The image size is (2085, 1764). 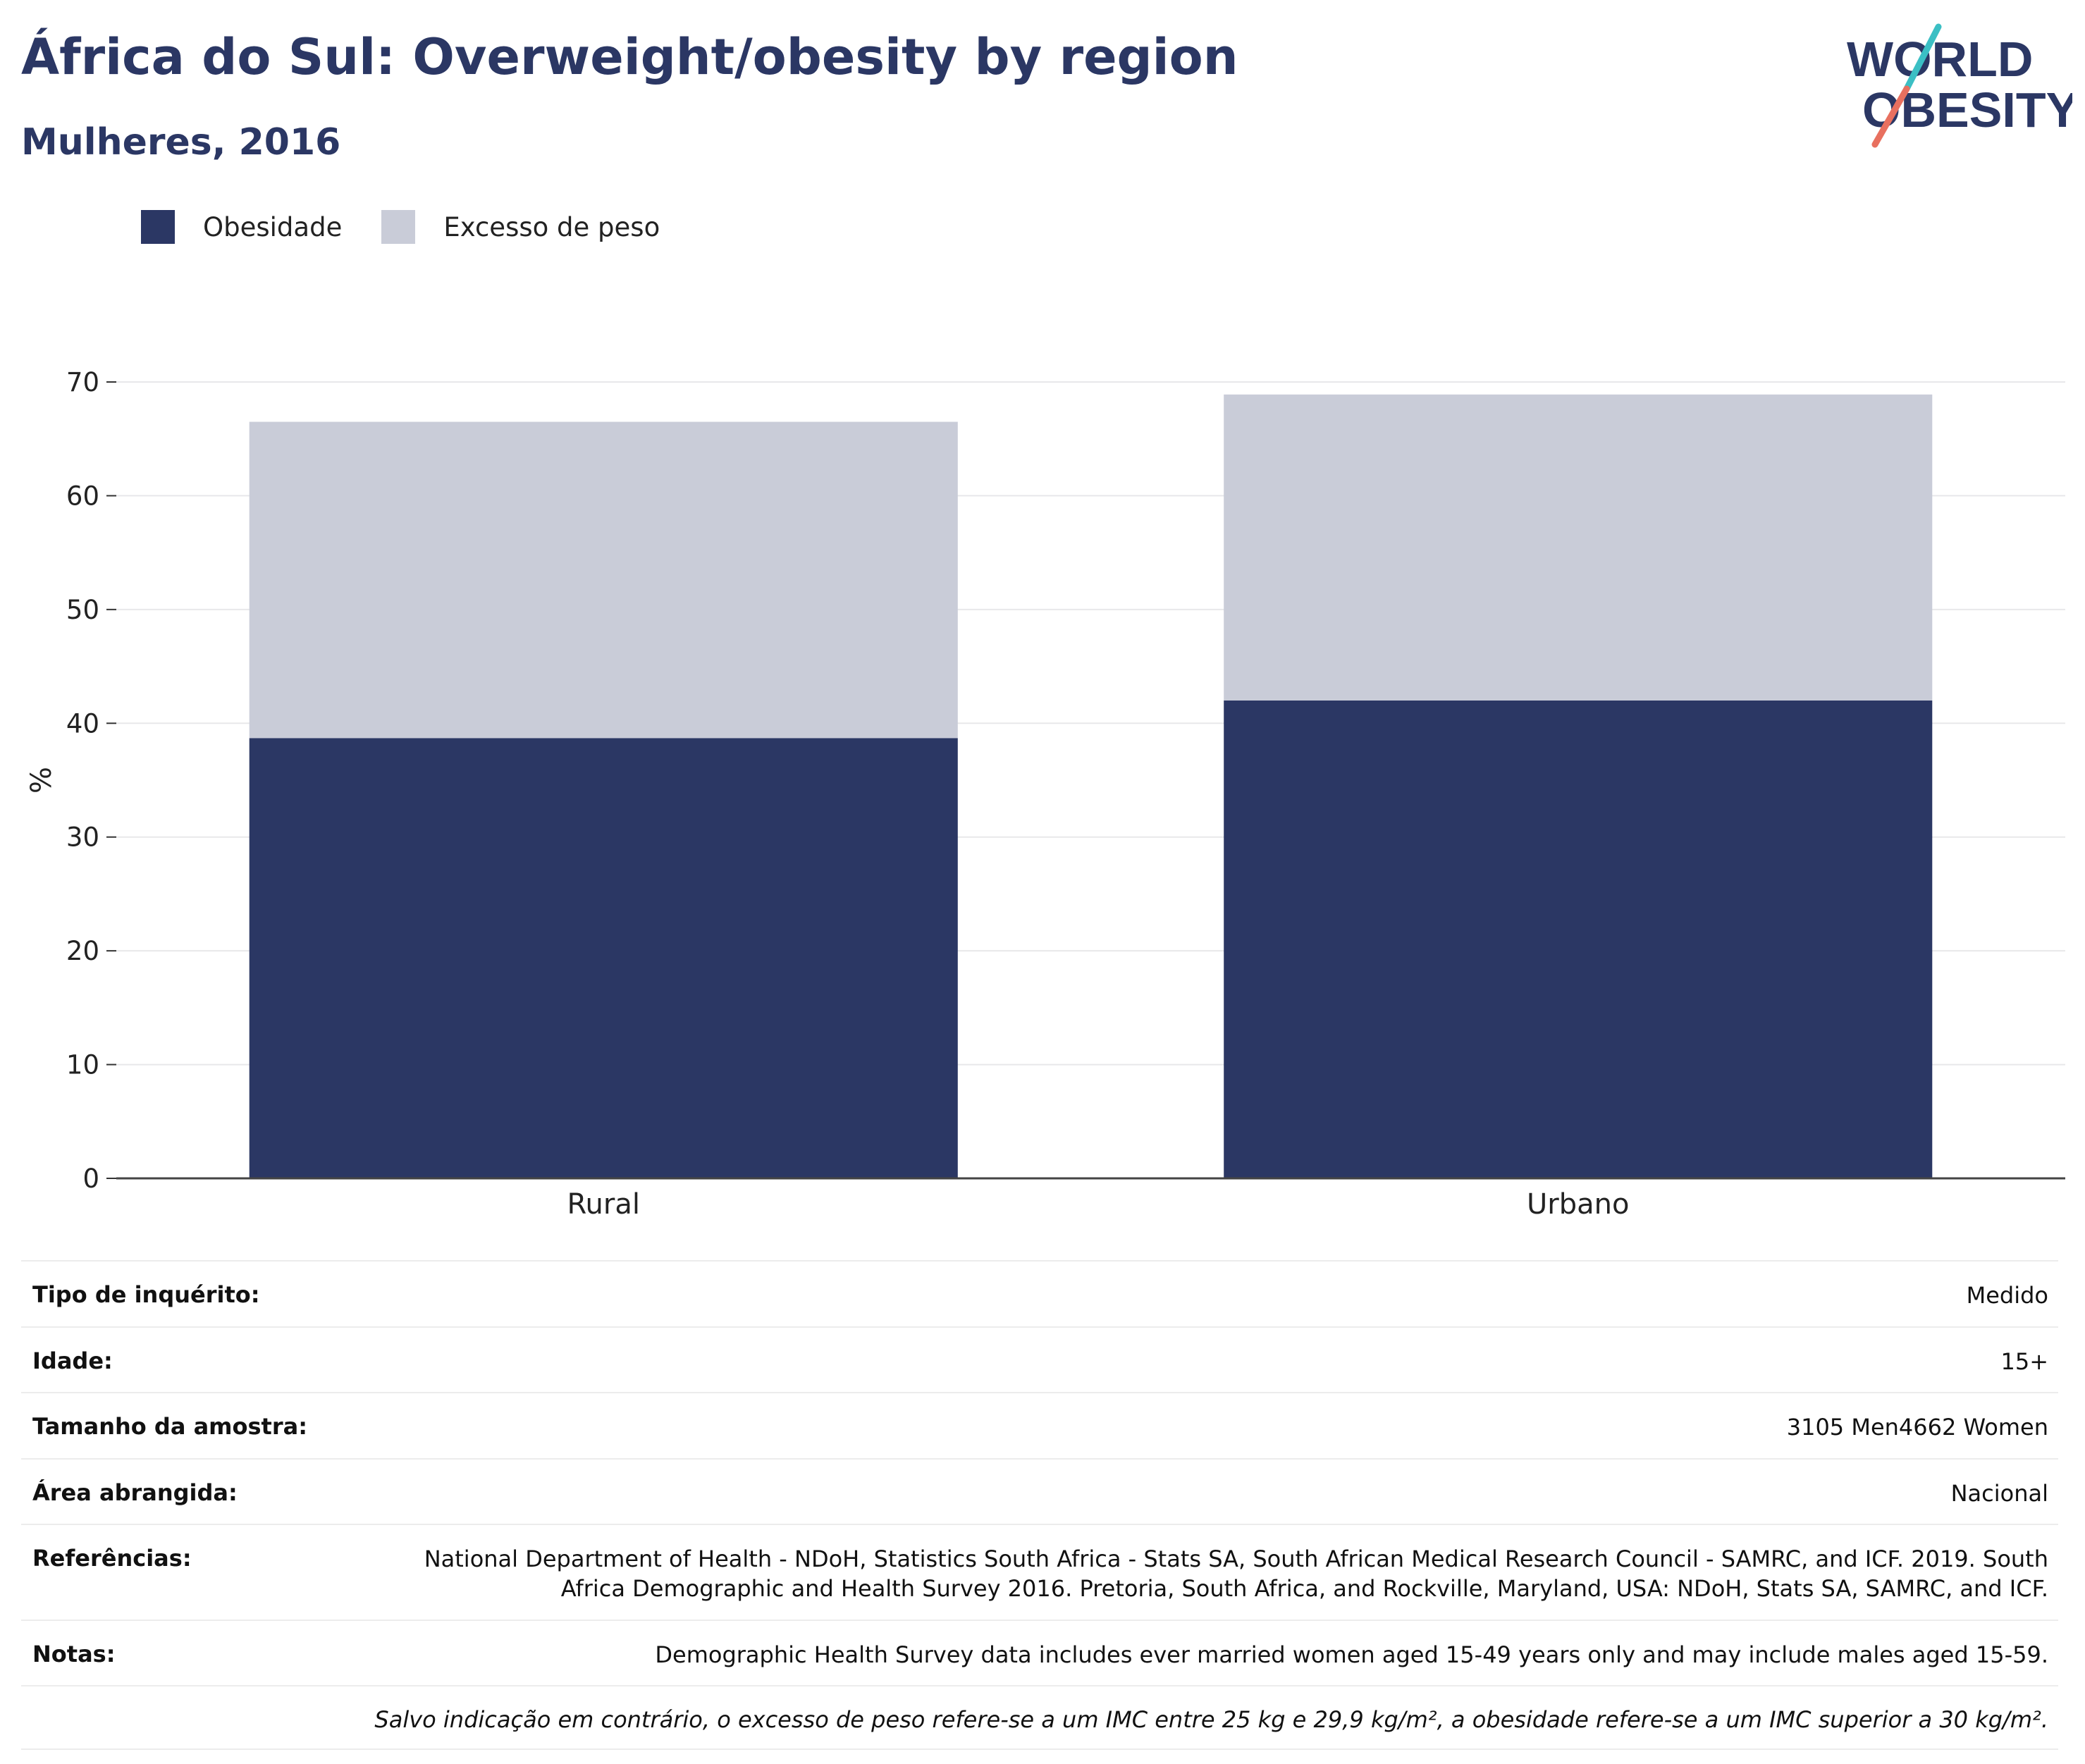 I want to click on y-tick-label: 30, so click(x=82, y=837).